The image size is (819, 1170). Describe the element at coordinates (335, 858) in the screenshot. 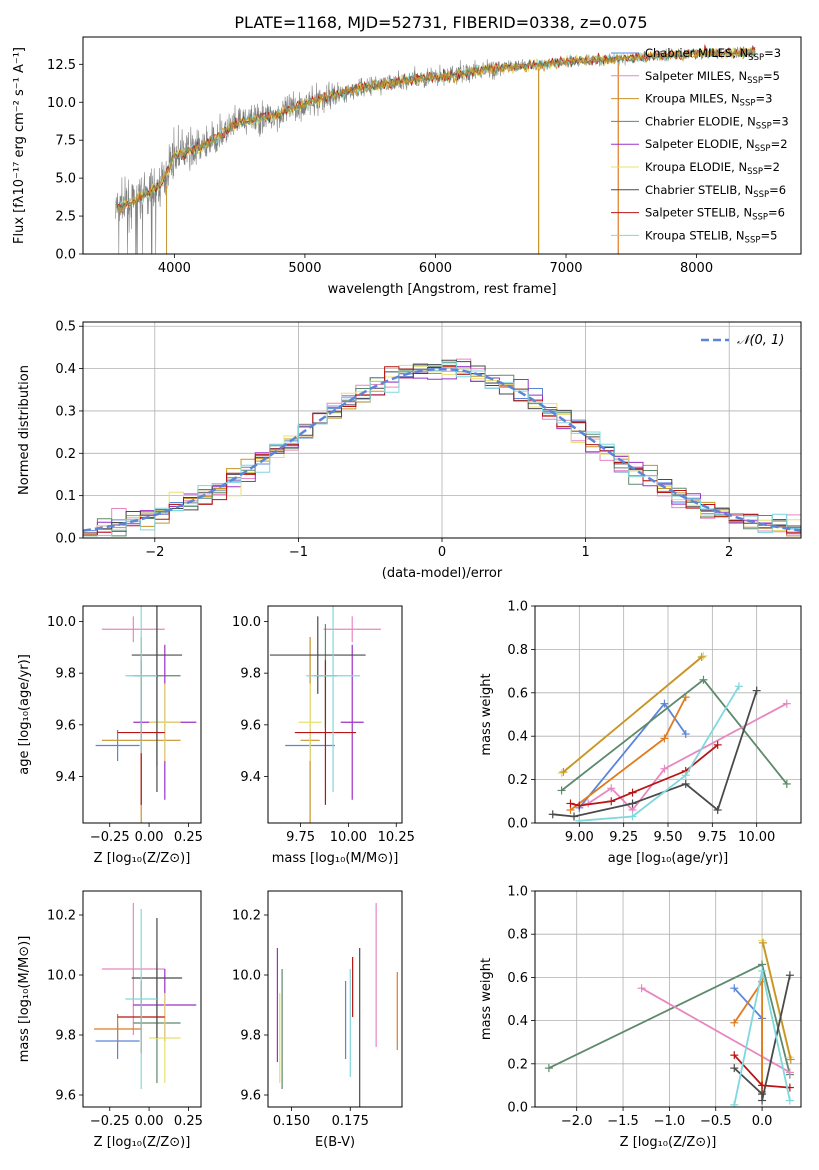

I see `x-axis-label: mass [log₁₀(M/M⊙)]` at that location.